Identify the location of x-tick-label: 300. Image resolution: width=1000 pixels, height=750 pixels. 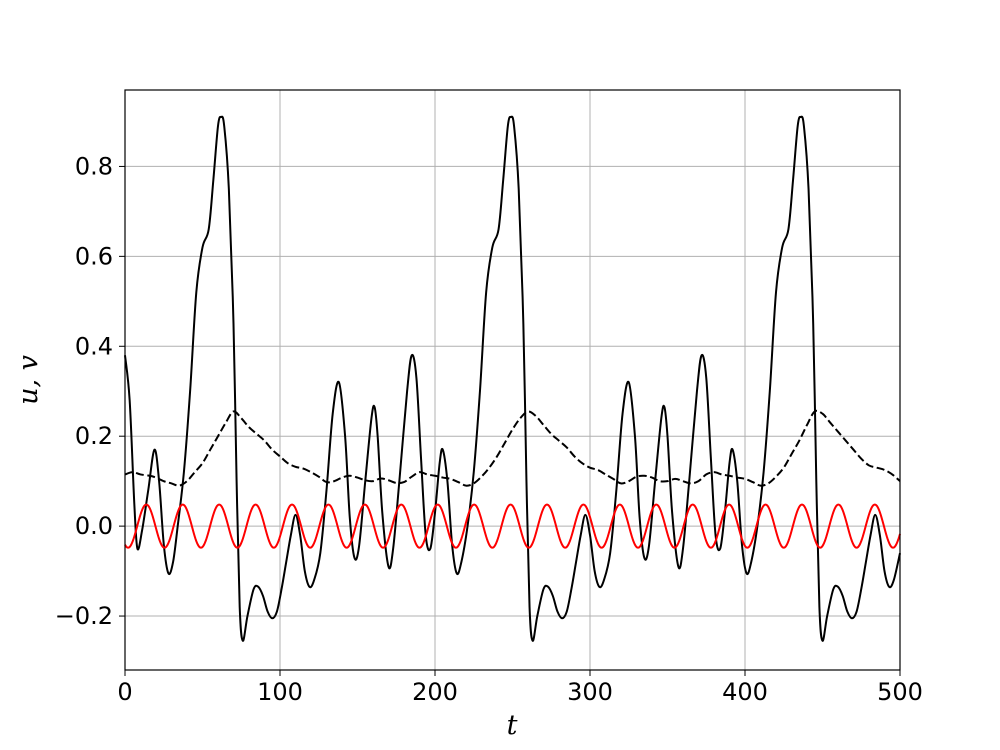
(590, 692).